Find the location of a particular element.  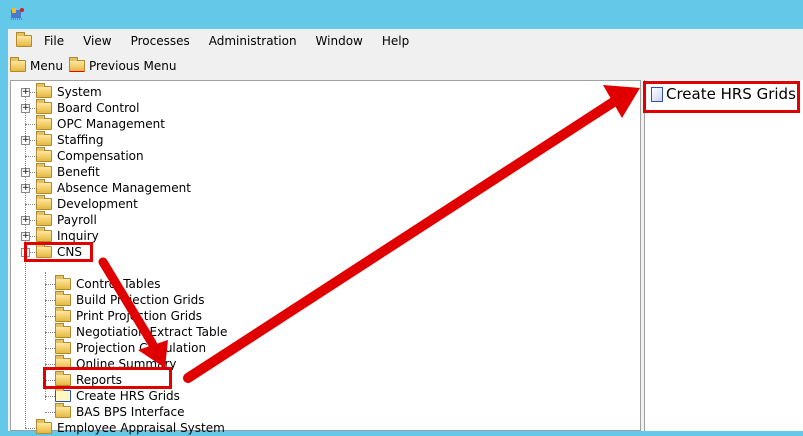

tree-item-label: Employee Appraisal System is located at coordinates (141, 428).